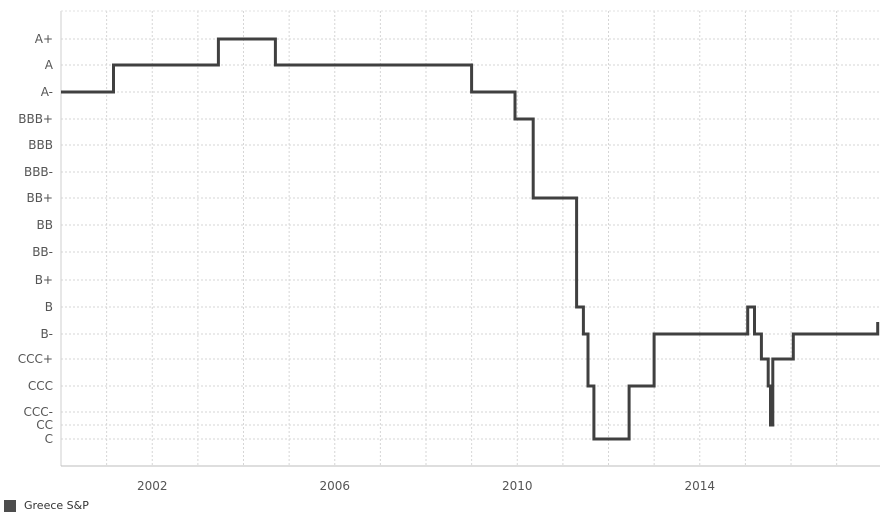 The height and width of the screenshot is (515, 886). Describe the element at coordinates (49, 307) in the screenshot. I see `y-tick-label: B` at that location.